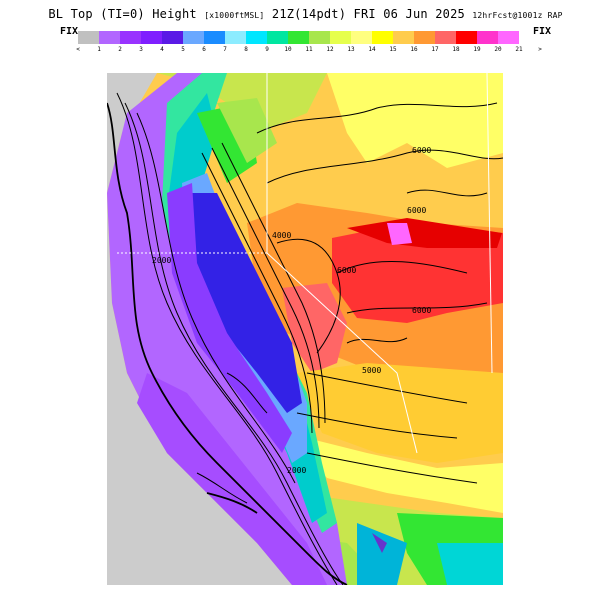 The image size is (611, 611). What do you see at coordinates (330, 49) in the screenshot?
I see `scale-tick-label: 12` at bounding box center [330, 49].